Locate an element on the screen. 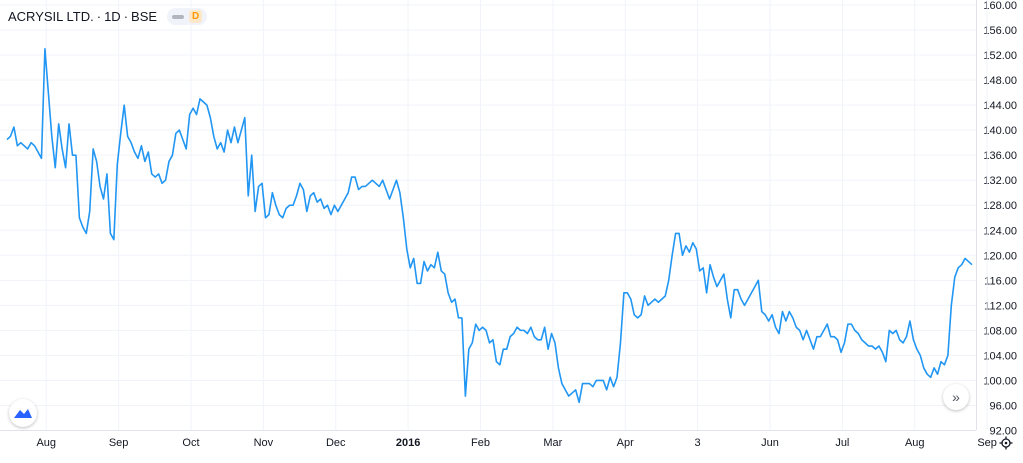  settings-button is located at coordinates (1006, 443).